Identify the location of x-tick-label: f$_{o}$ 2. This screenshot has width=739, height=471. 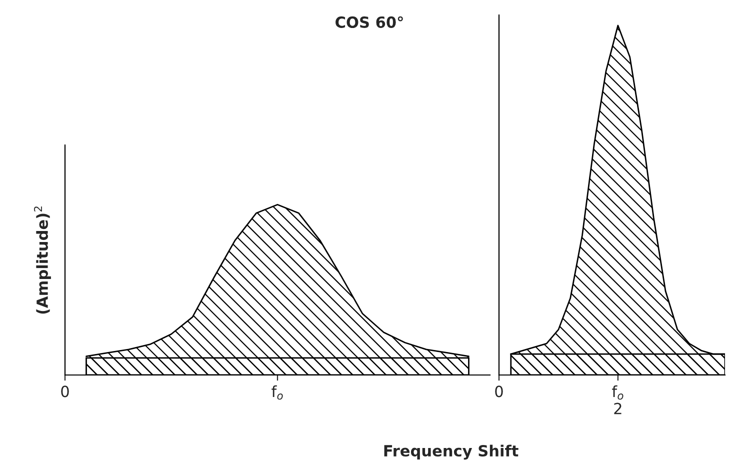
(618, 399).